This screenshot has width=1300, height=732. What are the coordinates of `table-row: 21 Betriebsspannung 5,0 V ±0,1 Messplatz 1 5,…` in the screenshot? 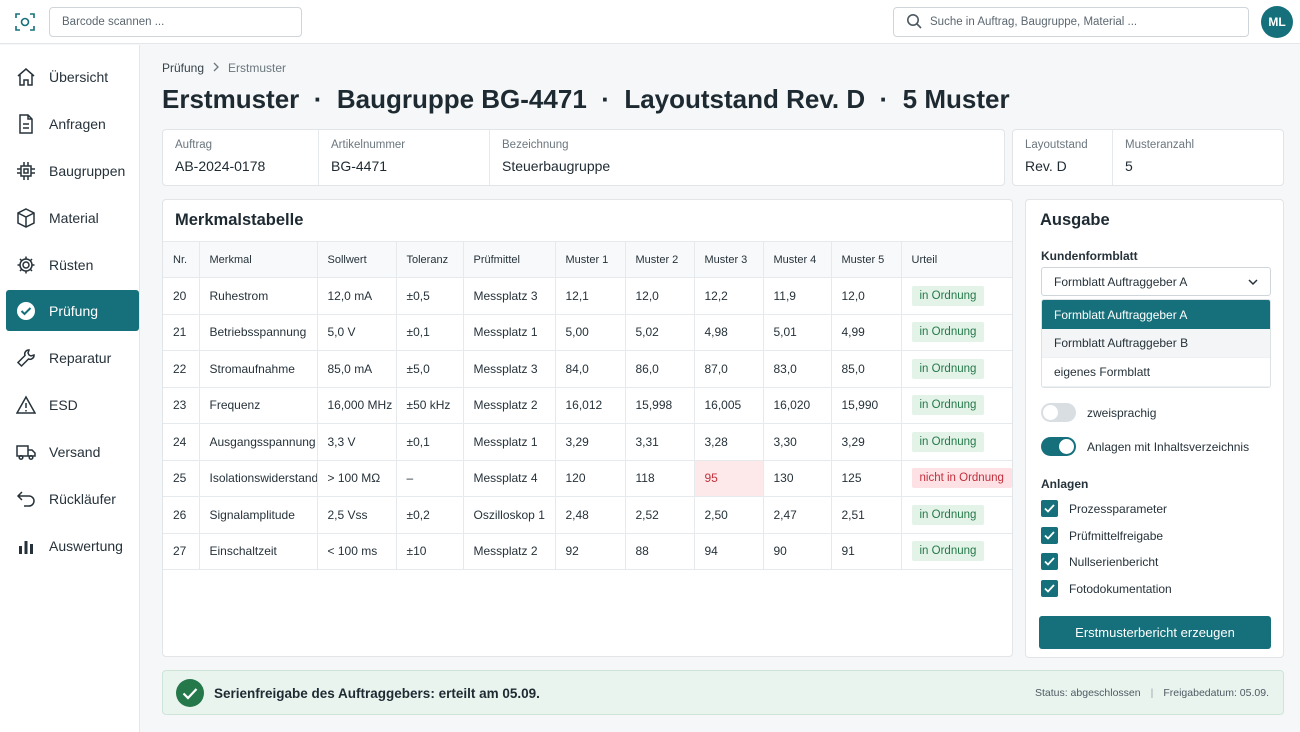 It's located at (587, 332).